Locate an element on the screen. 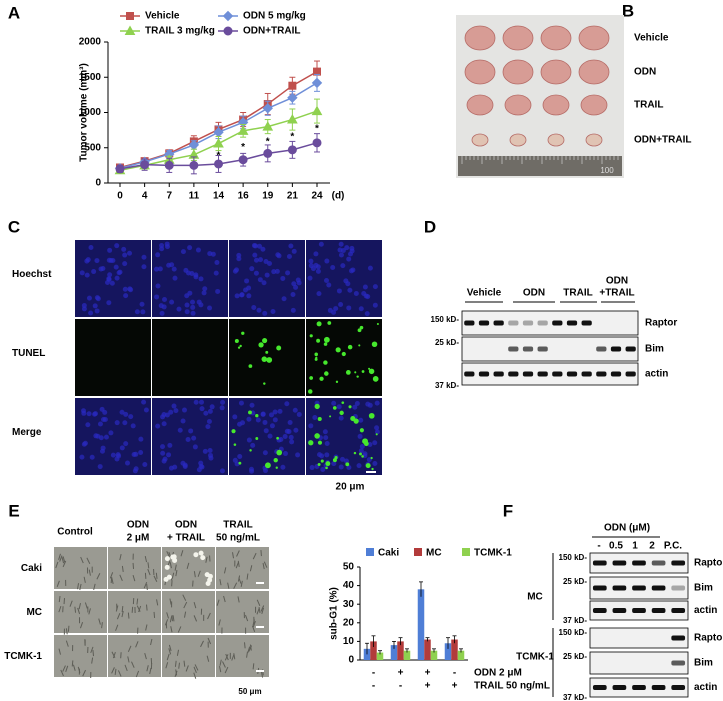  y-tick-label: 2000 is located at coordinates (90, 42).